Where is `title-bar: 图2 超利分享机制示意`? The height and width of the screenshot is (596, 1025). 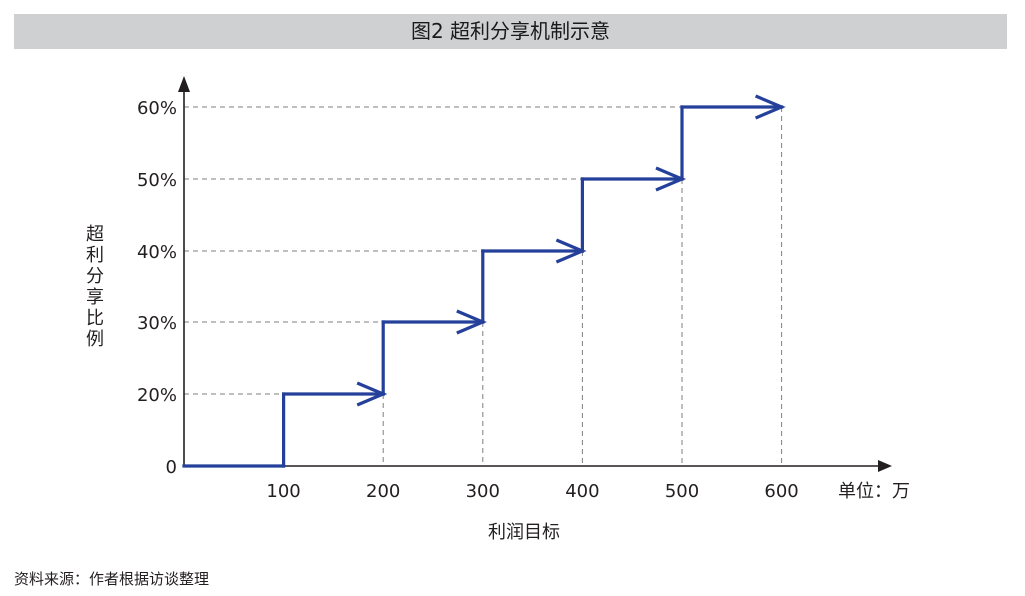
title-bar: 图2 超利分享机制示意 is located at coordinates (510, 31).